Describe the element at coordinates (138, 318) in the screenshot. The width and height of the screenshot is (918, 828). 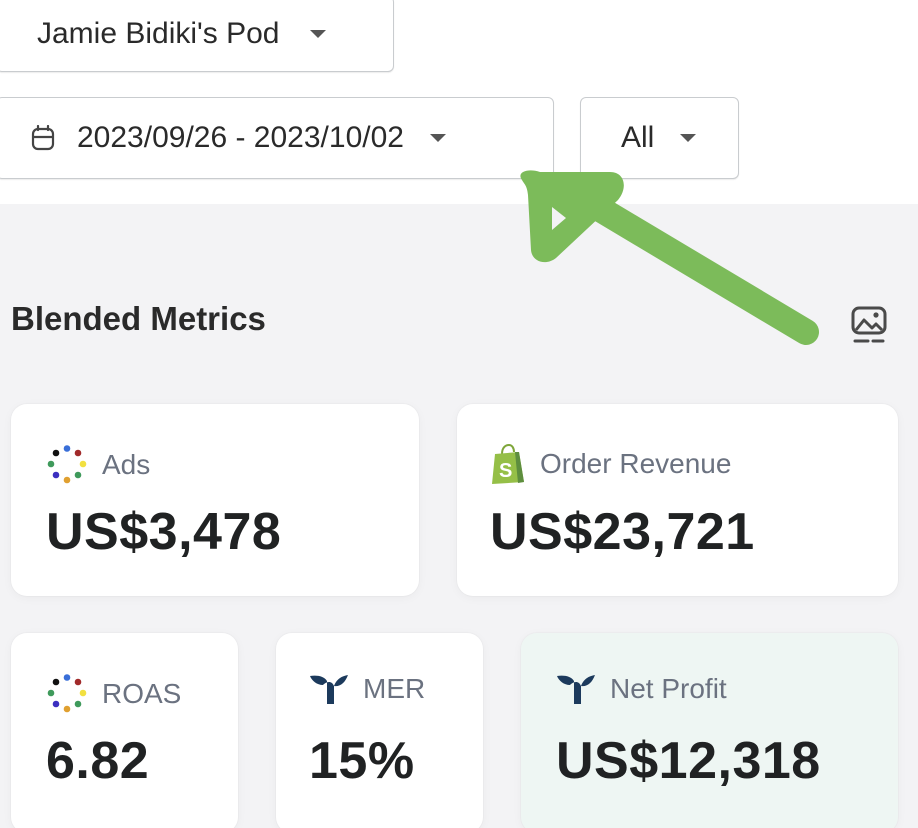
I see `section-title: Blended Metrics` at that location.